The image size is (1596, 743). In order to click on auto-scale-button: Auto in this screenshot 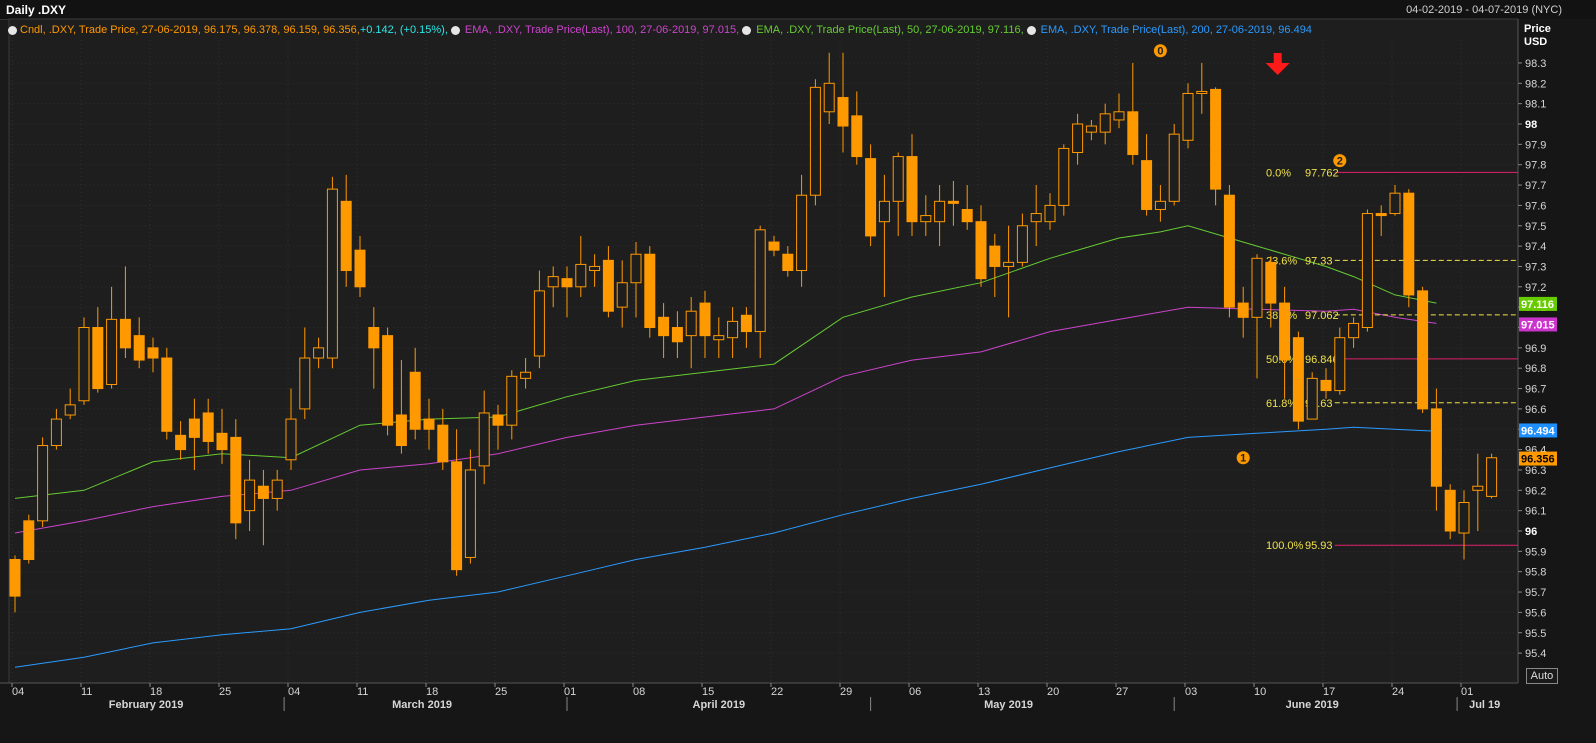, I will do `click(1542, 676)`.